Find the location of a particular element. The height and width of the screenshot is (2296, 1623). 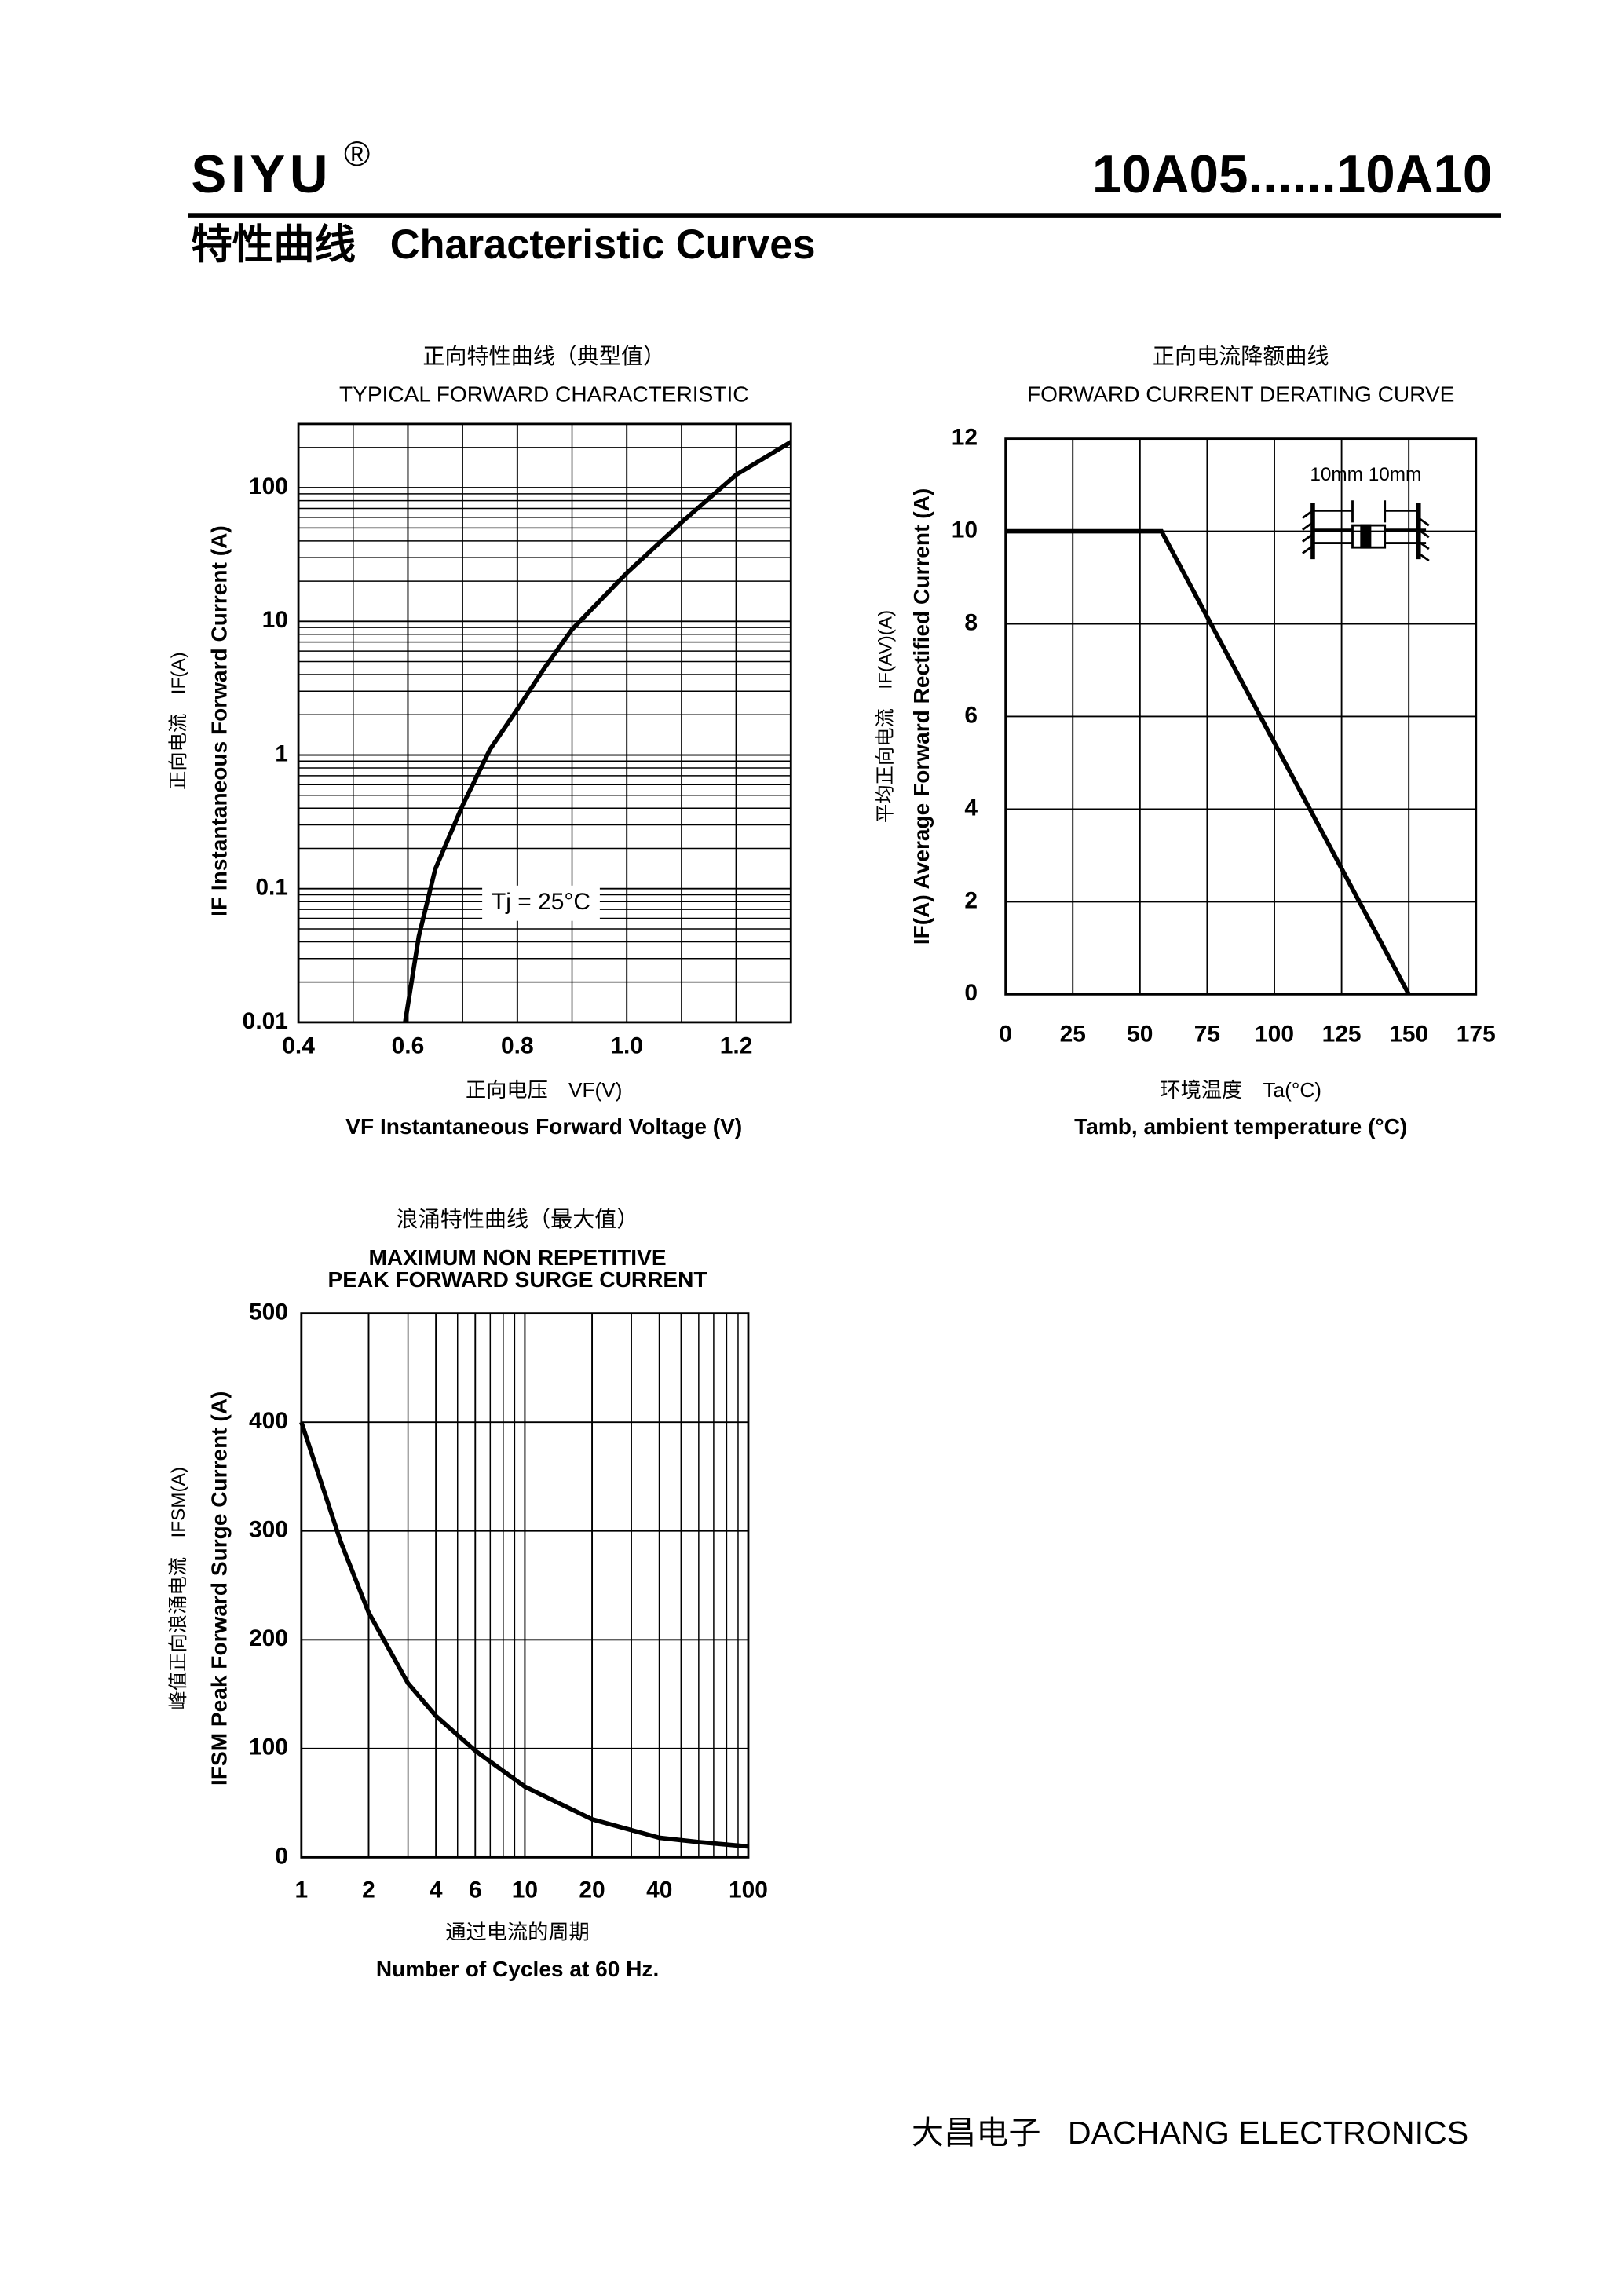

y-axis-label: IFSM Peak Forward Surge Current (A) is located at coordinates (219, 1589).